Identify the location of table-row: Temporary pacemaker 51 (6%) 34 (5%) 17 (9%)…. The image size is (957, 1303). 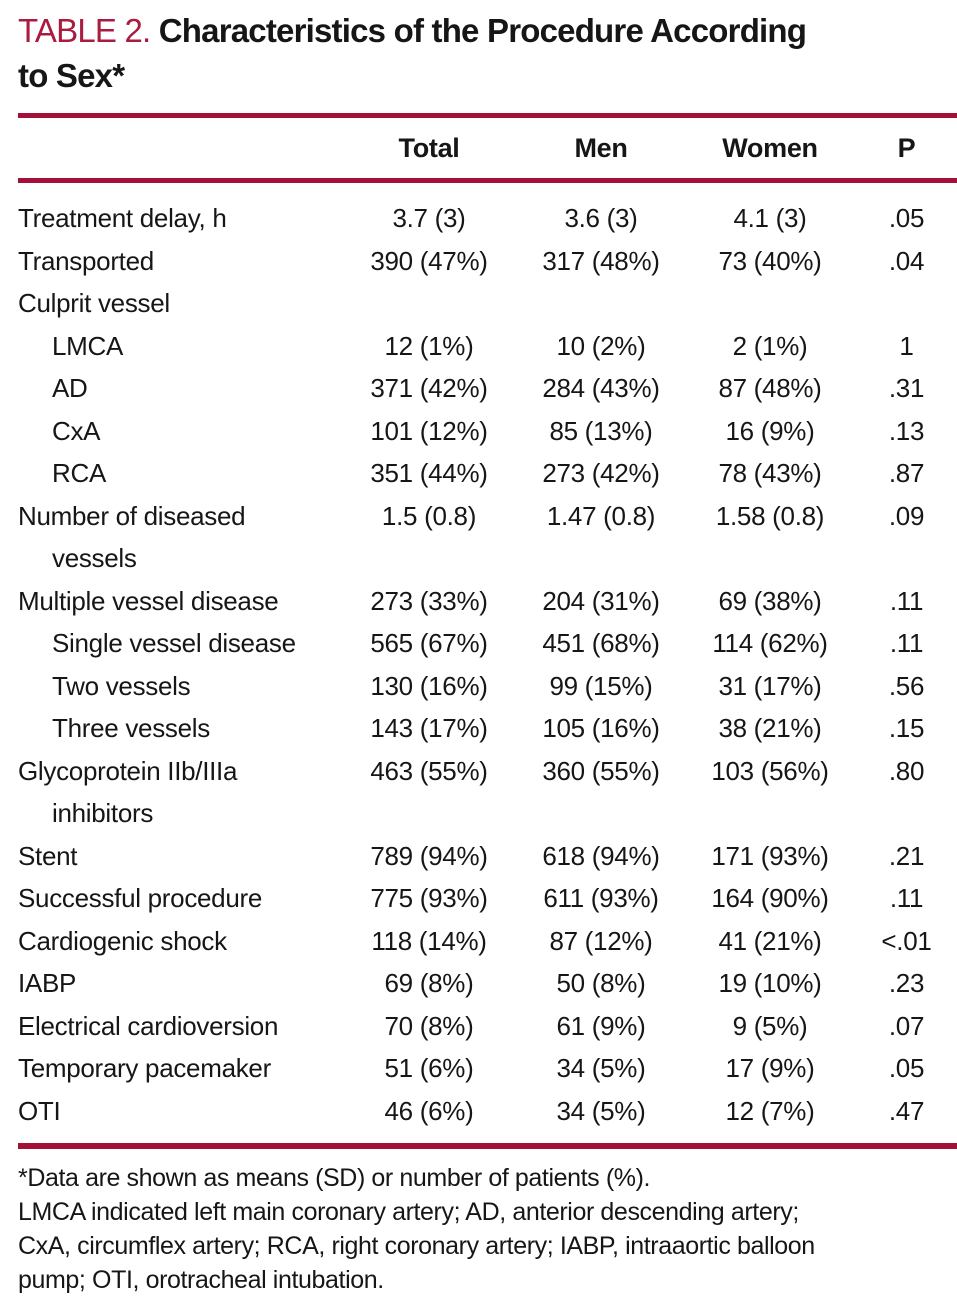
(487, 1068).